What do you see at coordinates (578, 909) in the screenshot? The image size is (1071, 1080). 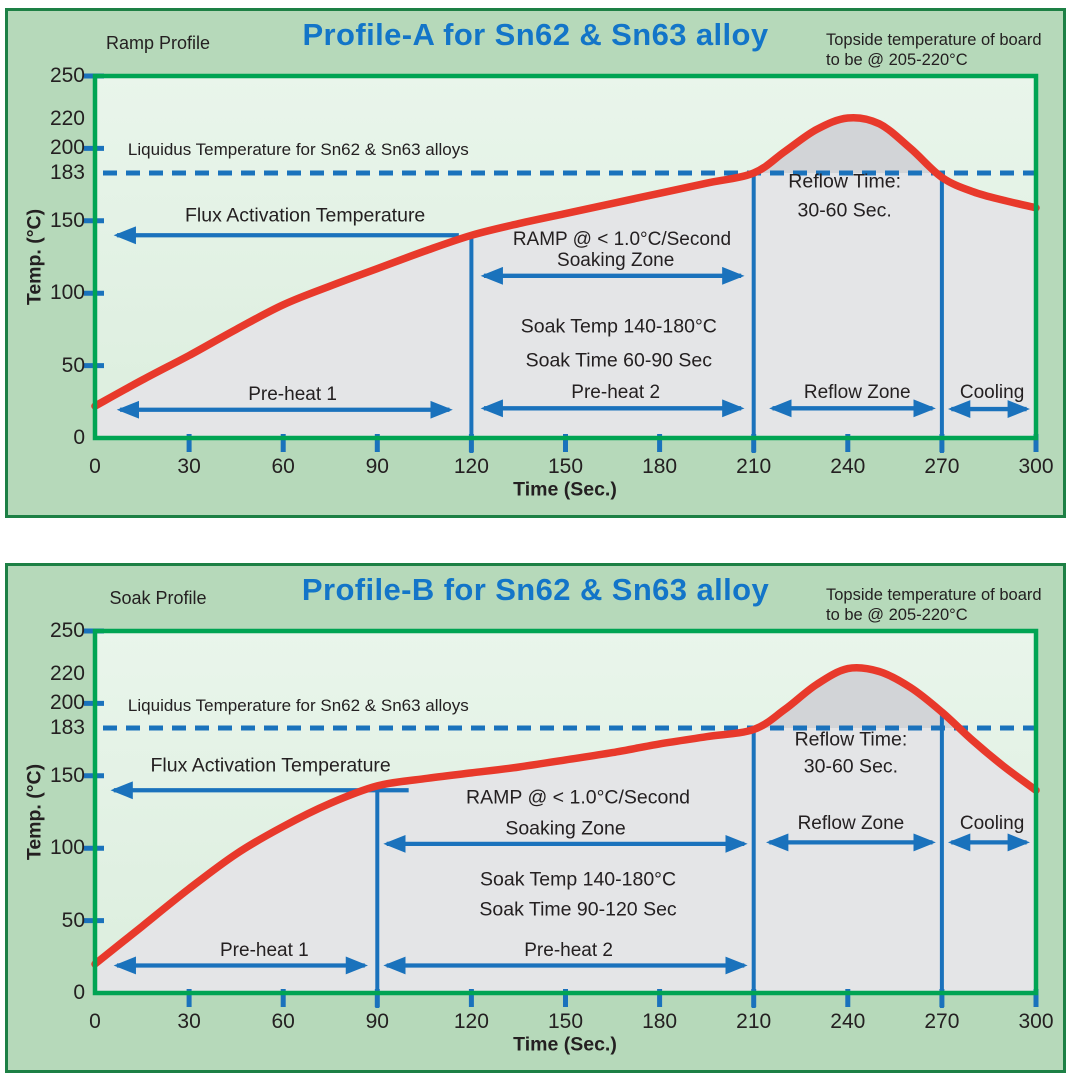 I see `soak-time-label: Soak Time 90-120 Sec` at bounding box center [578, 909].